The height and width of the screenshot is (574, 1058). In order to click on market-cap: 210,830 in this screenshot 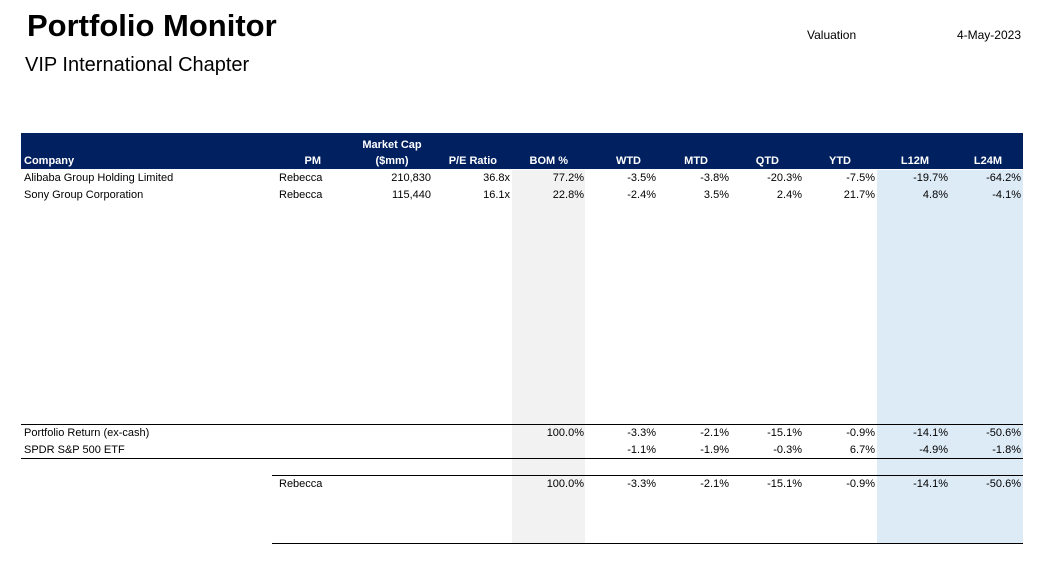, I will do `click(411, 178)`.